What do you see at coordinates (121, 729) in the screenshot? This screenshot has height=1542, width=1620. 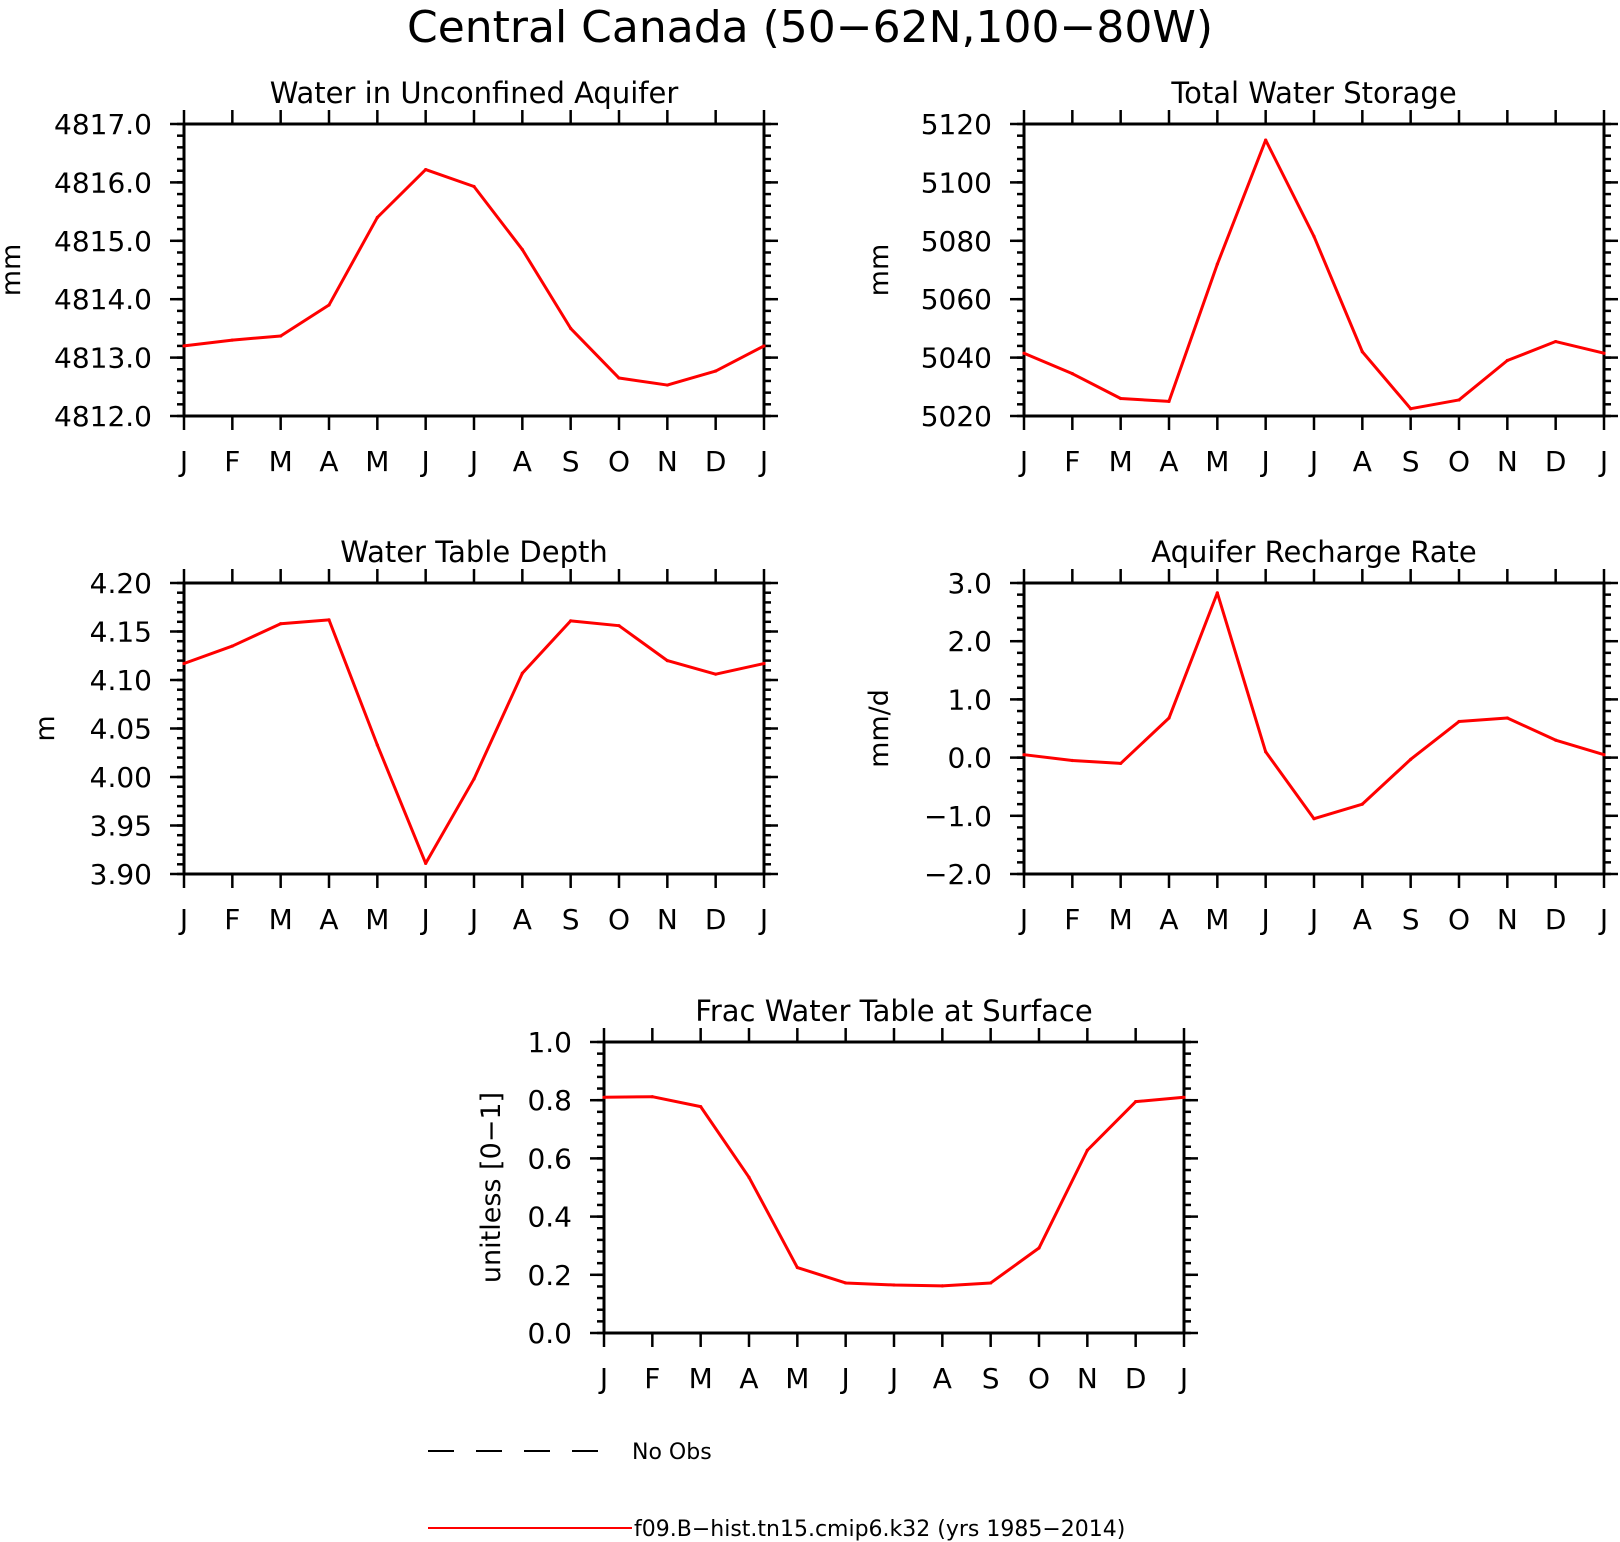 I see `y-tick-label: 4.05` at bounding box center [121, 729].